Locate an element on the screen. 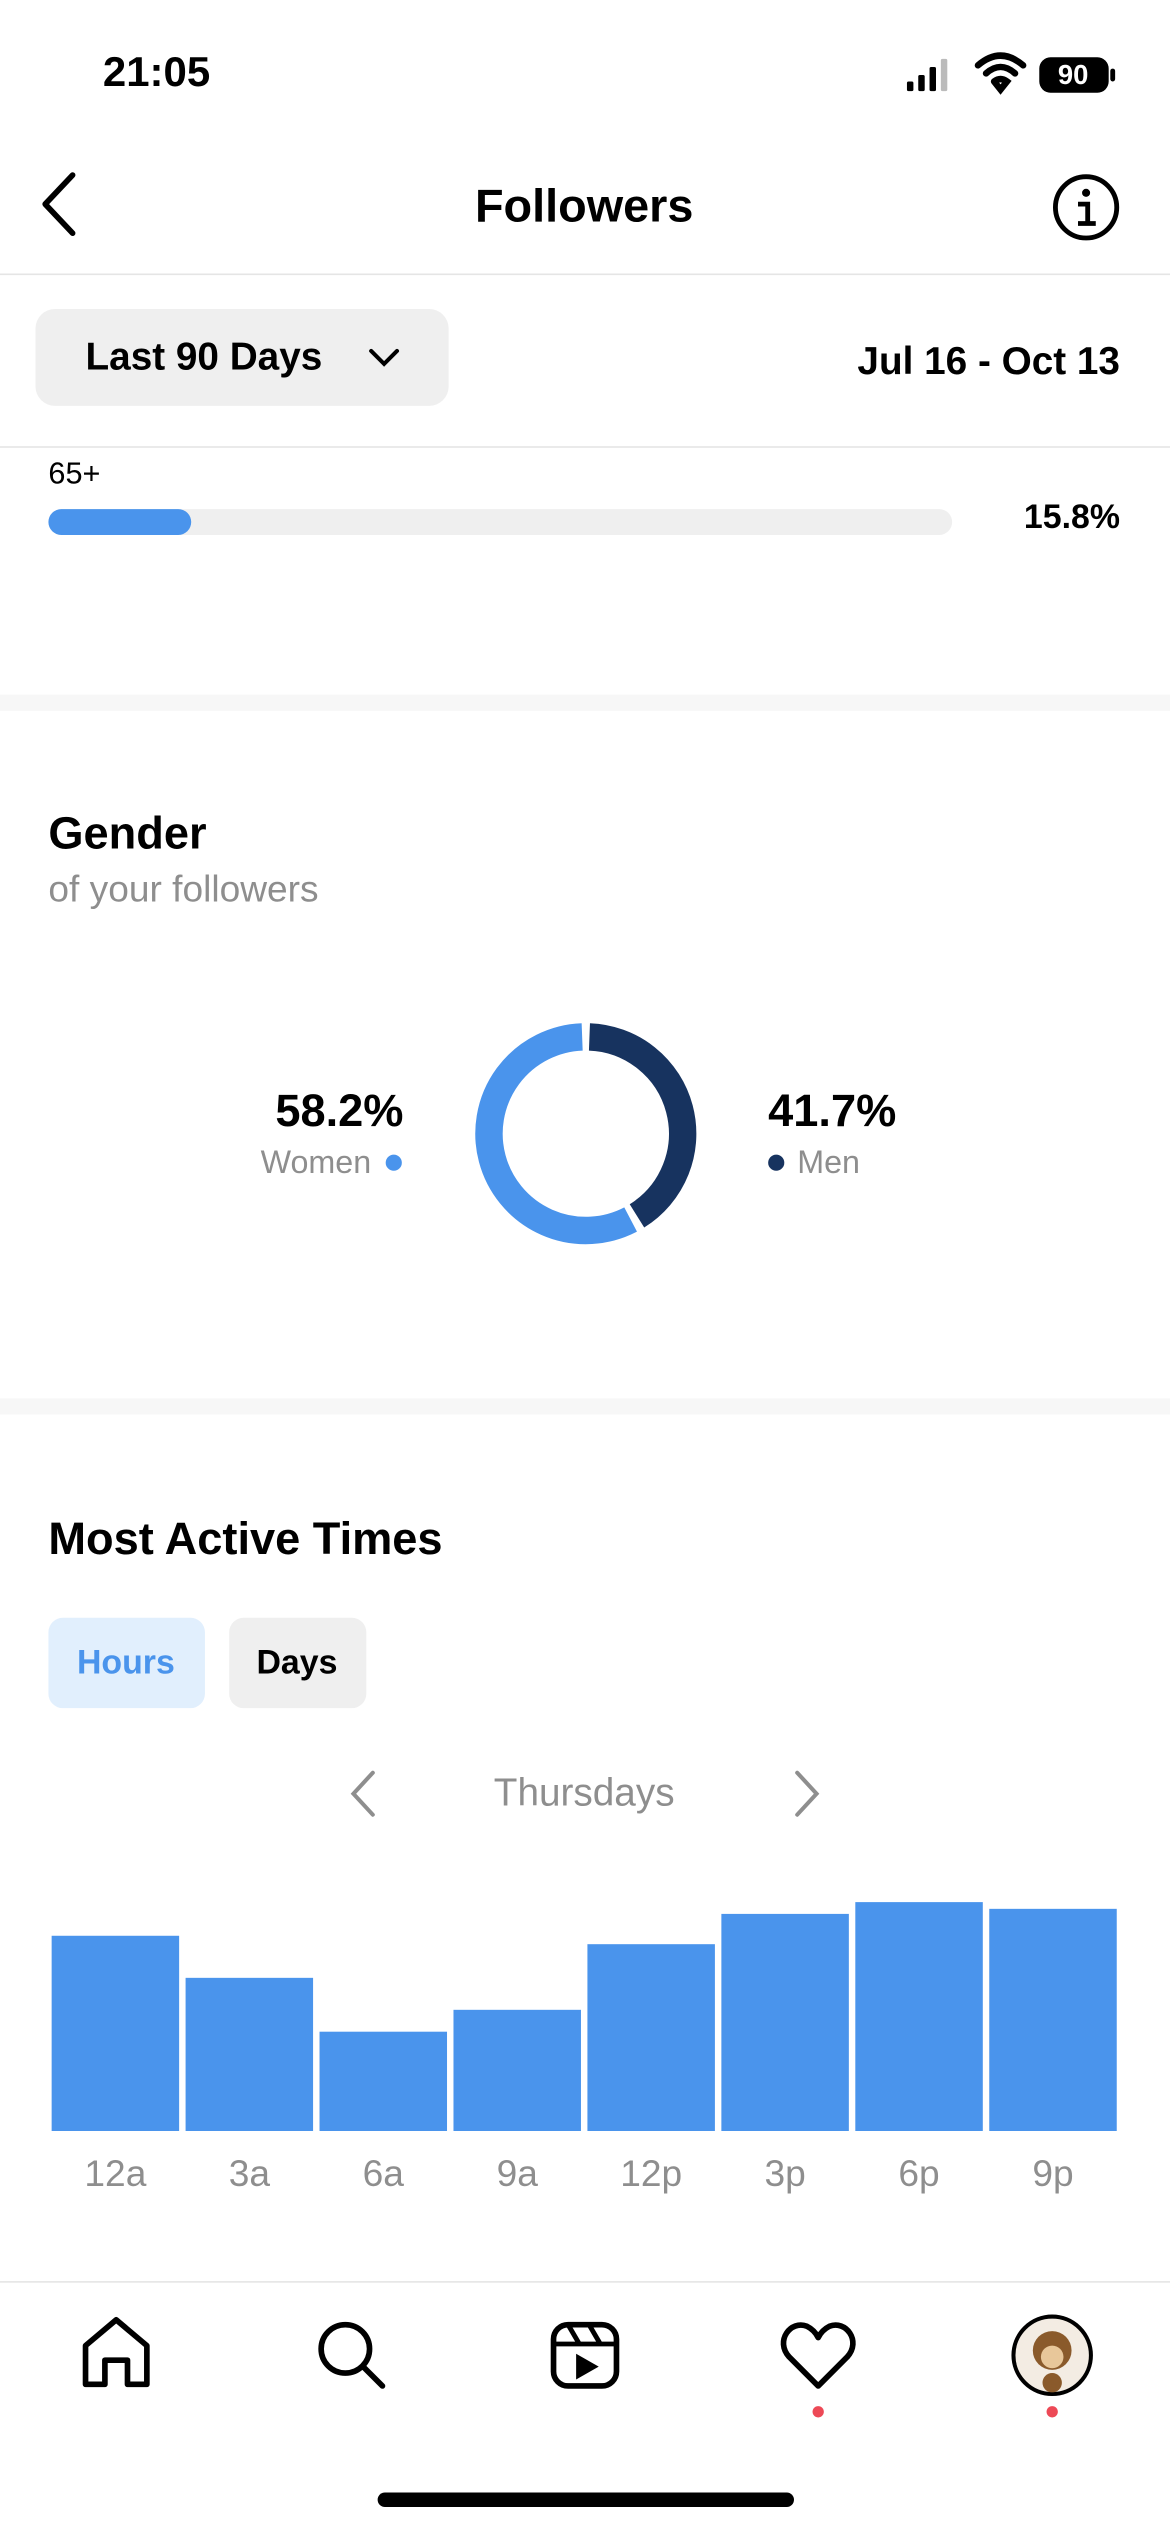 The image size is (1170, 2532). battery-icon is located at coordinates (1074, 75).